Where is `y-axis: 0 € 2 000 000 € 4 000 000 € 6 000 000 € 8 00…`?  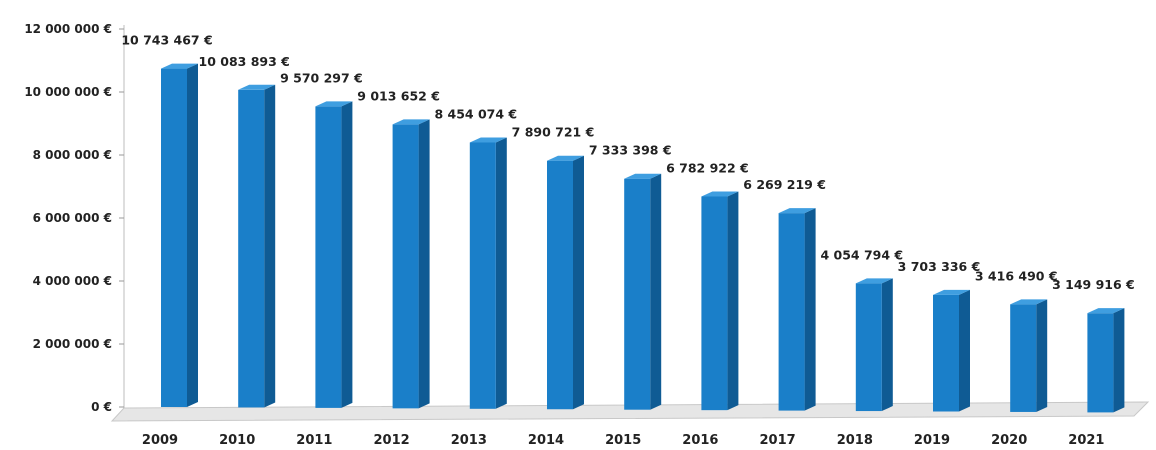
y-axis: 0 € 2 000 000 € 4 000 000 € 6 000 000 € 8 00… is located at coordinates (74, 218).